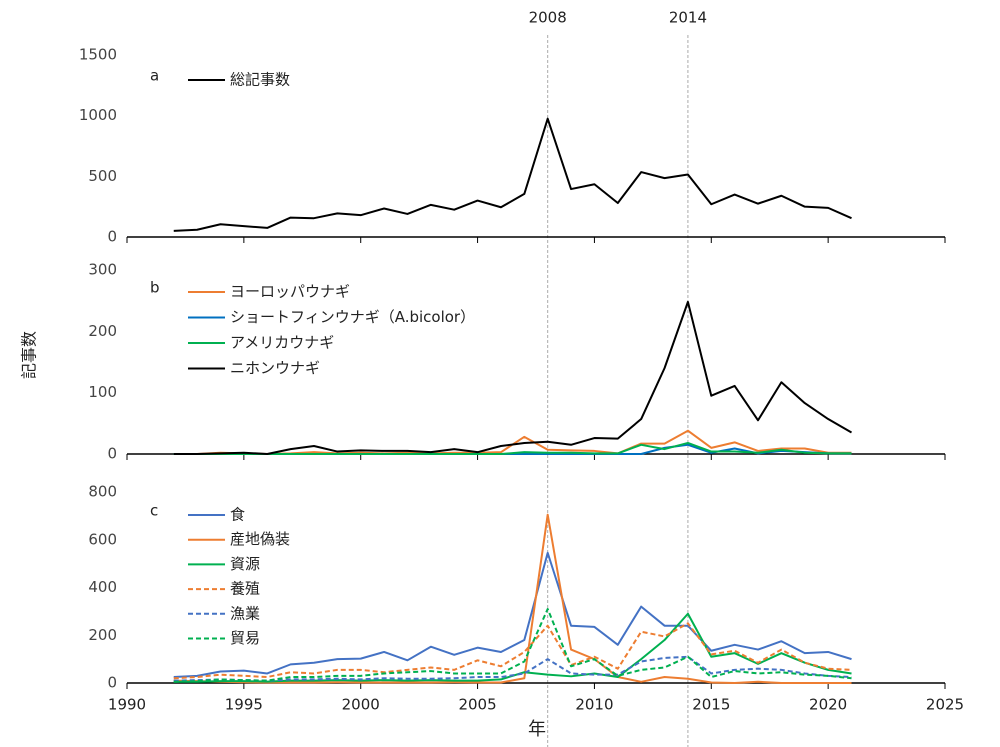  Describe the element at coordinates (275, 368) in the screenshot. I see `legend-label: ニホンウナギ` at that location.